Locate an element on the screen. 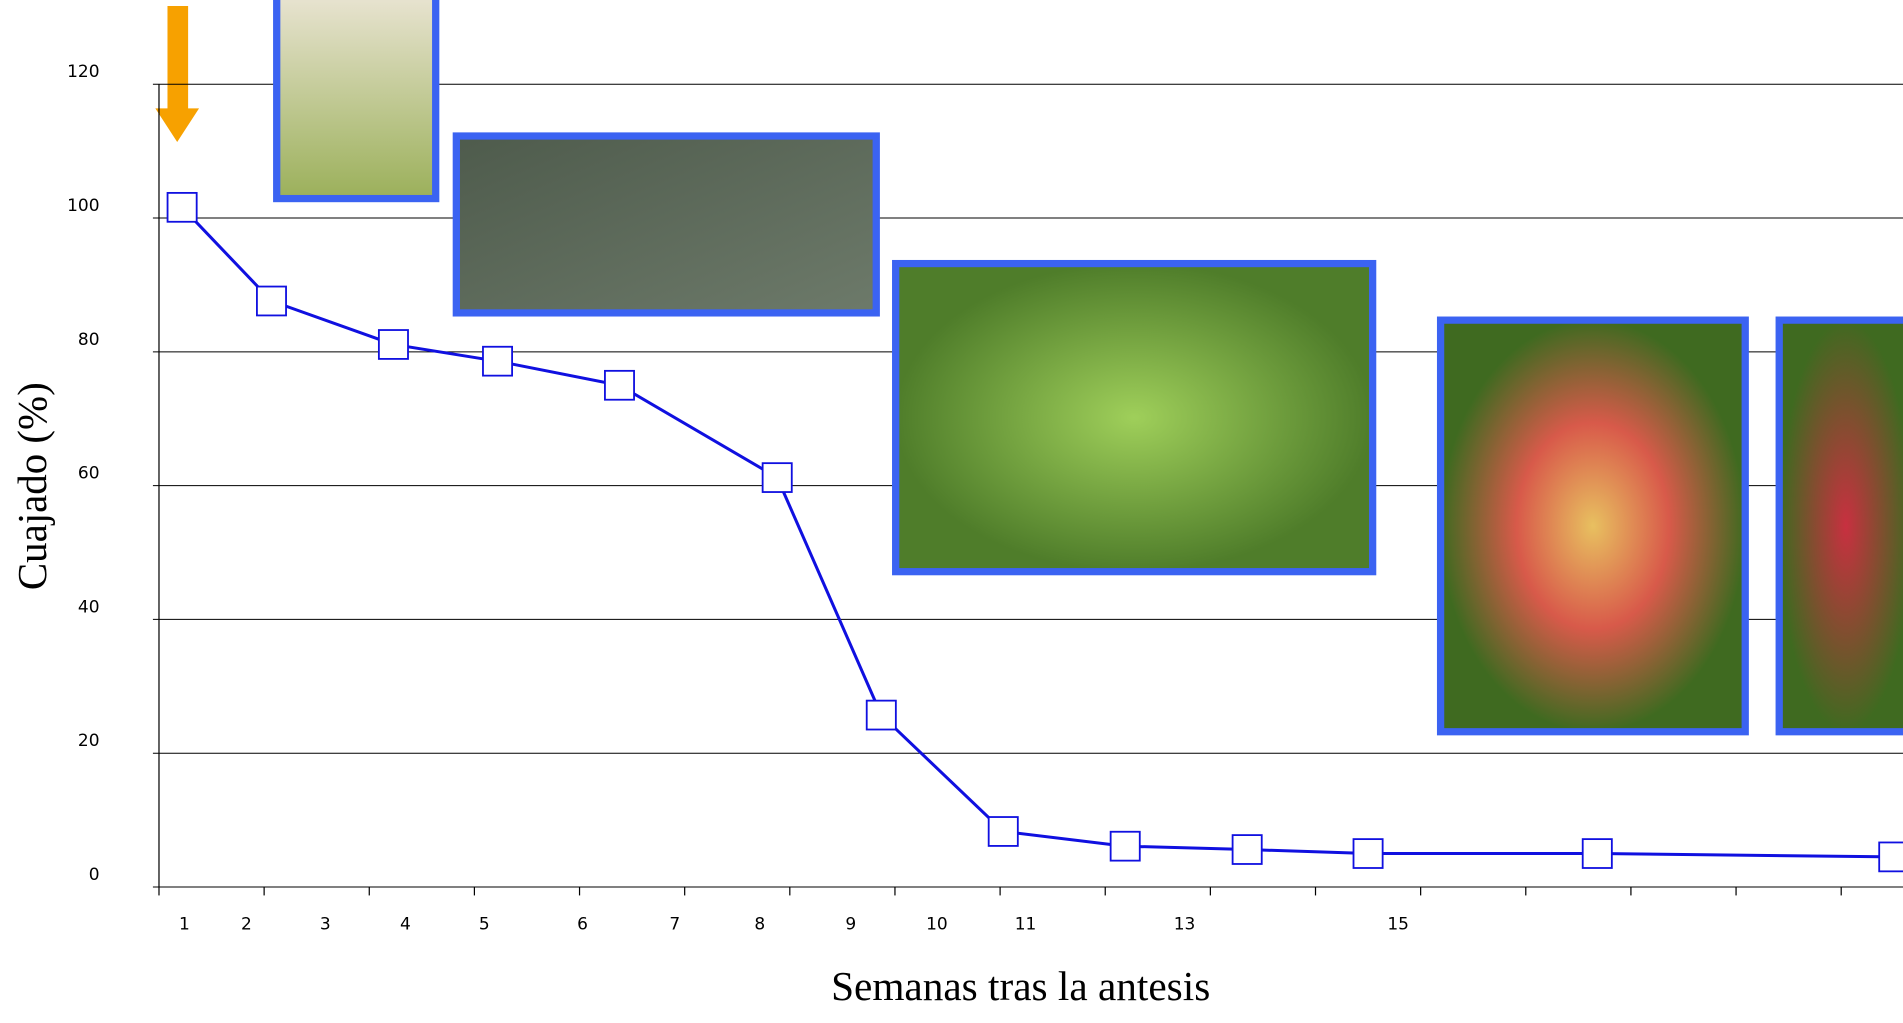  photo-flower is located at coordinates (356, 101).